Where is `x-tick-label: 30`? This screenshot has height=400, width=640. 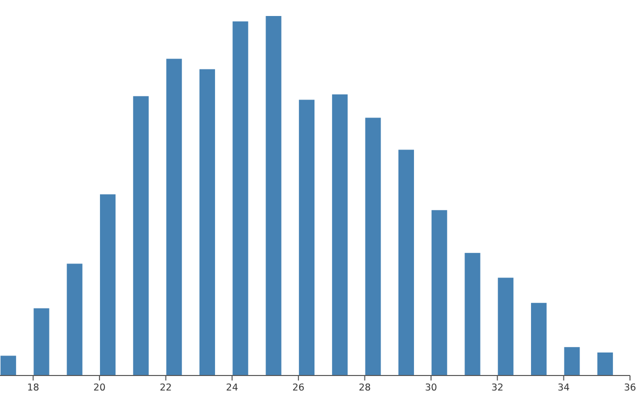
x-tick-label: 30 is located at coordinates (431, 388).